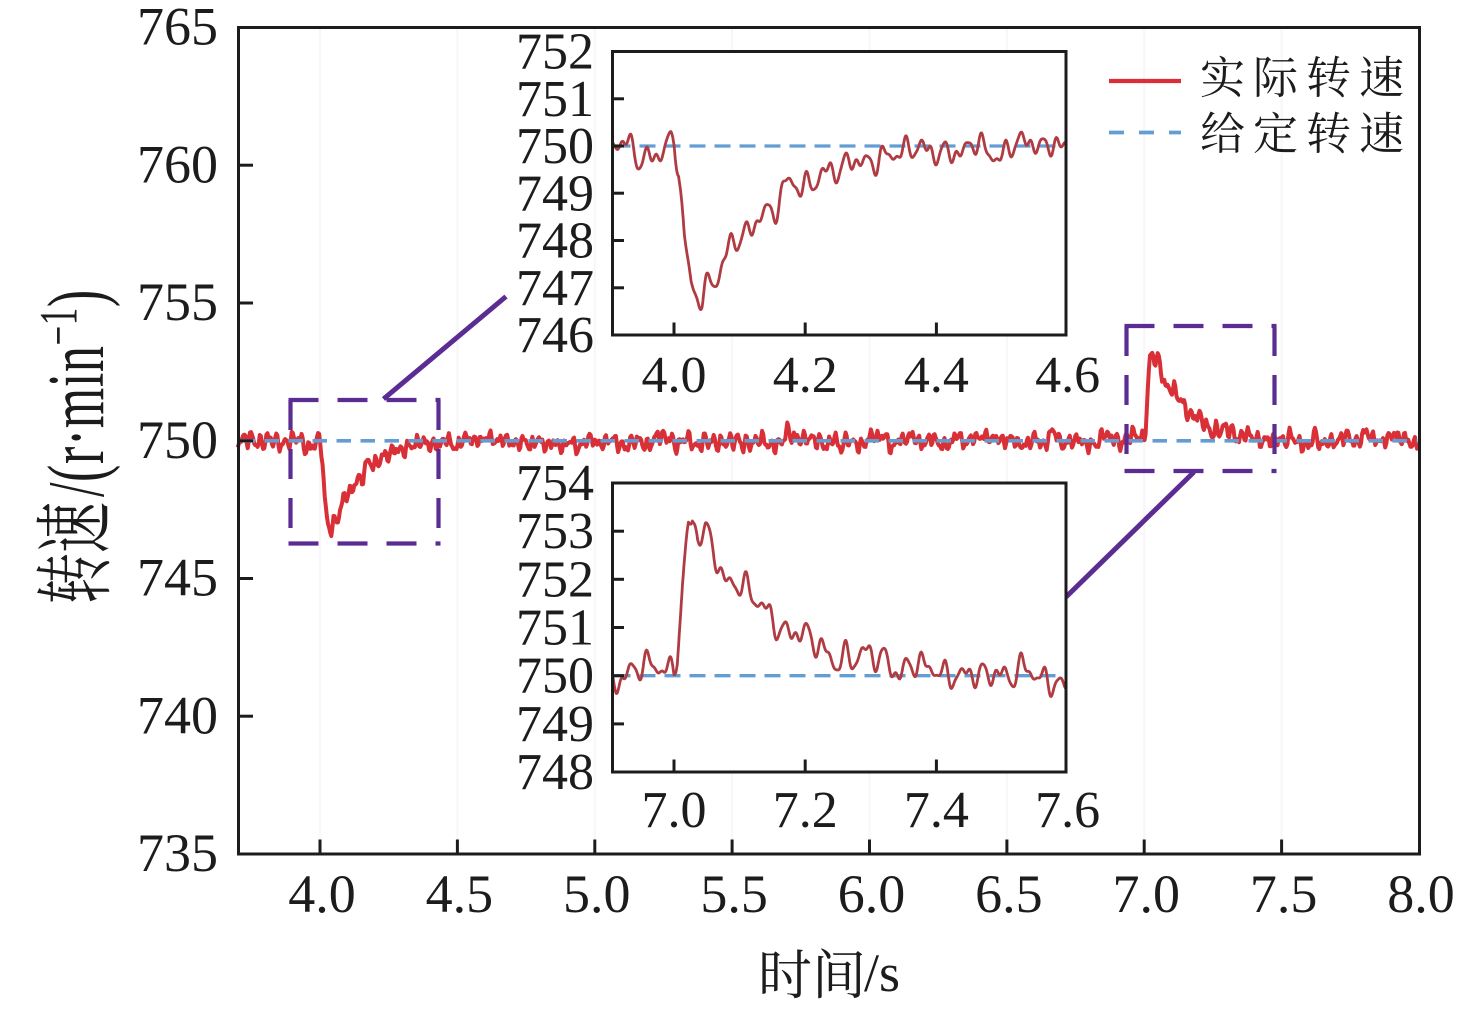 The height and width of the screenshot is (1010, 1476). I want to click on svg-text: 754, so click(555, 483).